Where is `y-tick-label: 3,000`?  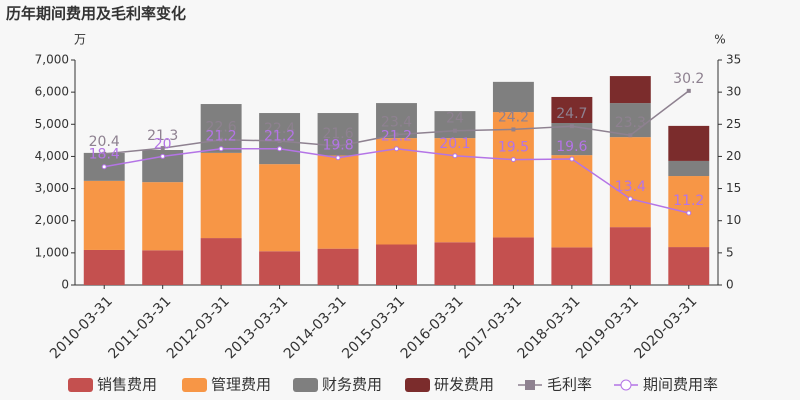 y-tick-label: 3,000 is located at coordinates (52, 188).